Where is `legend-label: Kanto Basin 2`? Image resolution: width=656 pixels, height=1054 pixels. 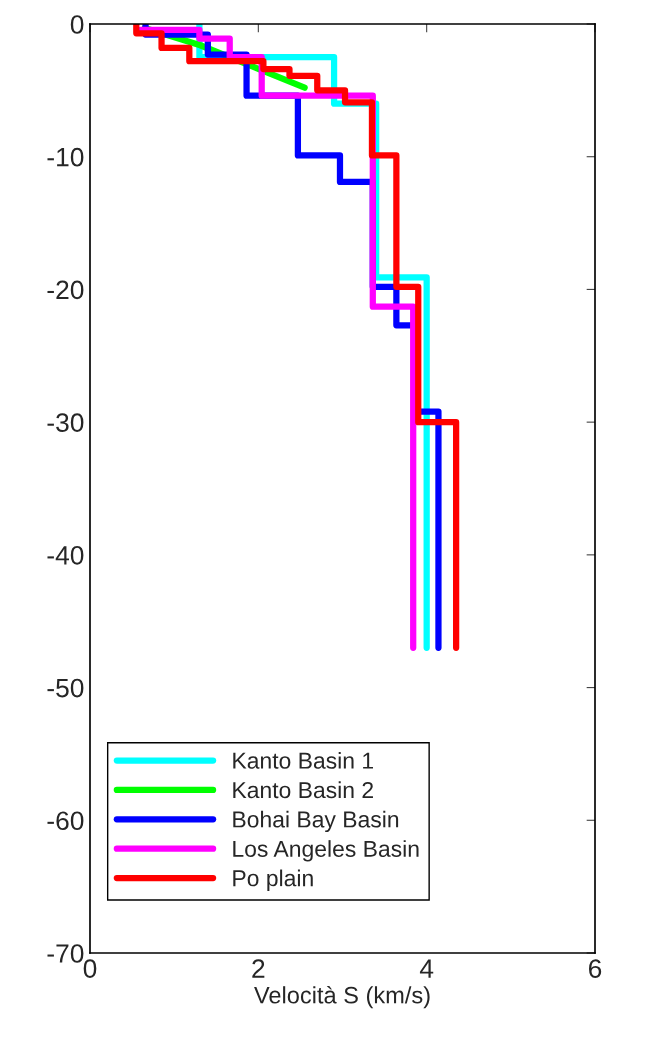 legend-label: Kanto Basin 2 is located at coordinates (303, 790).